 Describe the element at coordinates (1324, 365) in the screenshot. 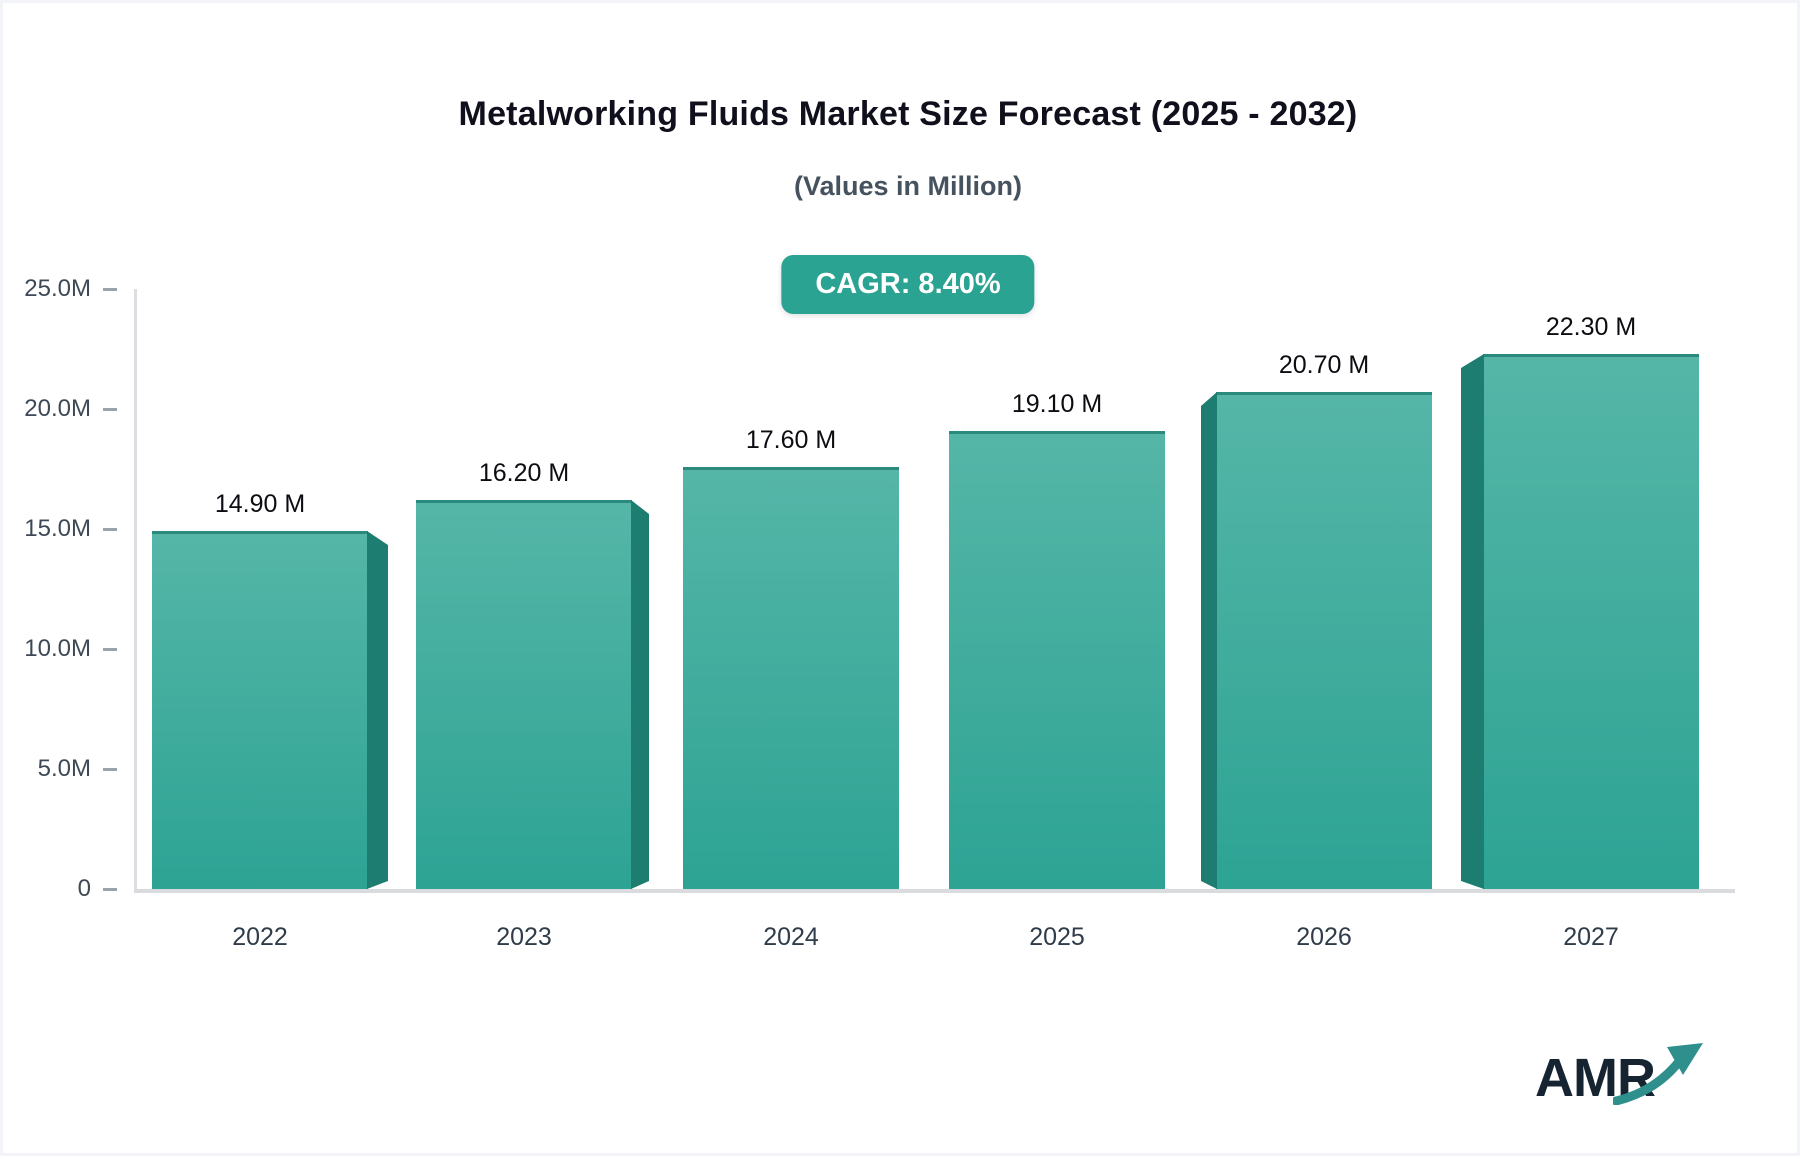

I see `bar-value-label: 20.70 M` at that location.